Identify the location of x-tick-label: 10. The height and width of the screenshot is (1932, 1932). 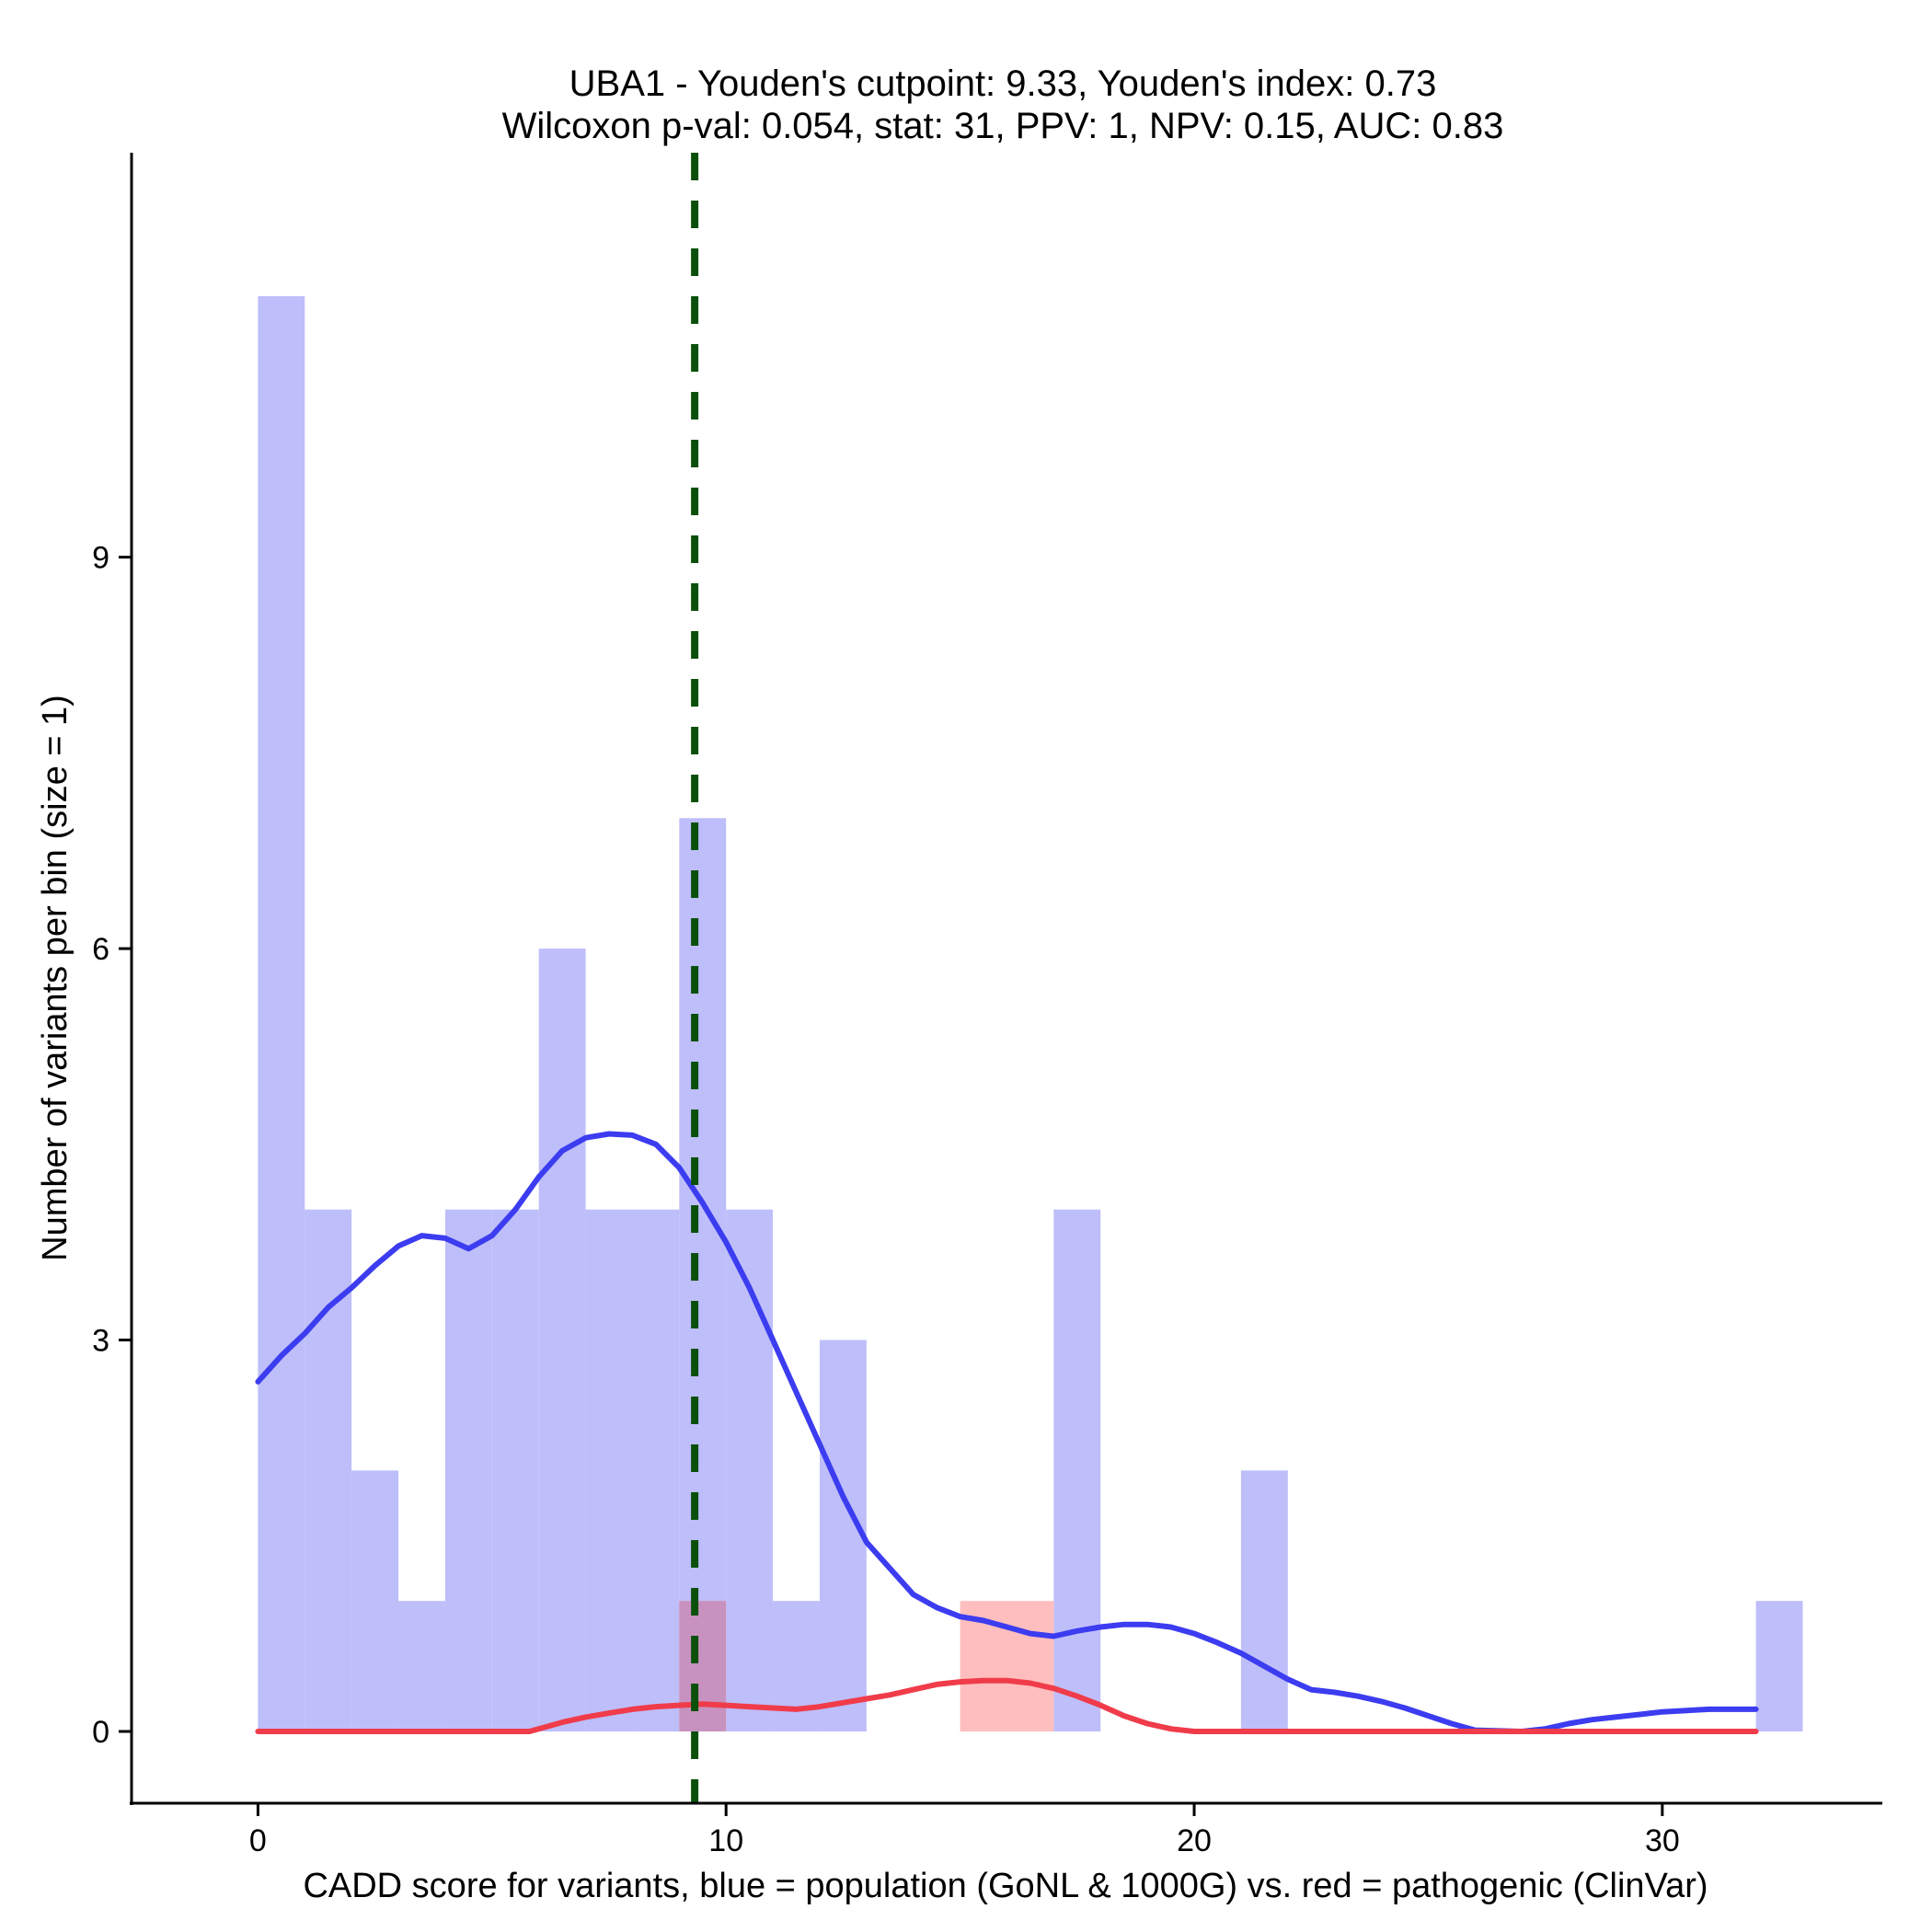
(725, 1840).